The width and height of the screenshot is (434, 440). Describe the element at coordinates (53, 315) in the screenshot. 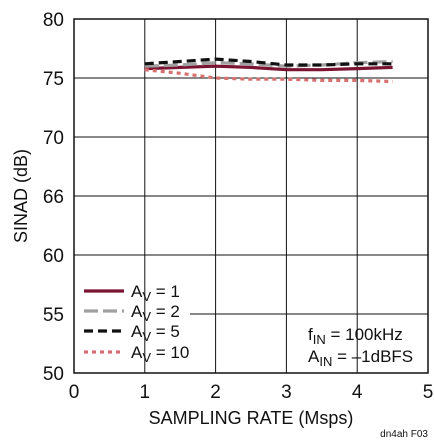

I see `y-tick-label-55: 55` at that location.